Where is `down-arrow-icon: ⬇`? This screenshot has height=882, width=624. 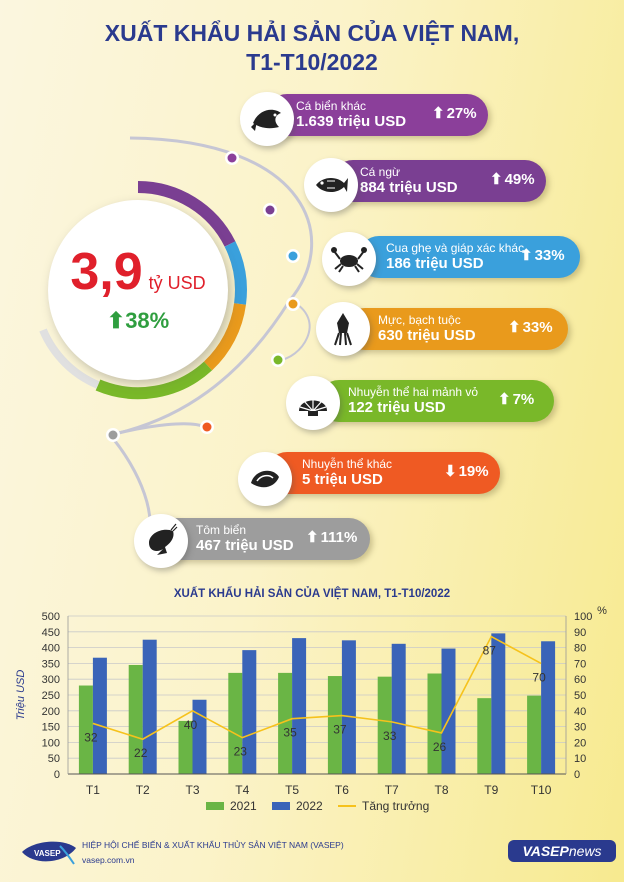 down-arrow-icon: ⬇ is located at coordinates (450, 471).